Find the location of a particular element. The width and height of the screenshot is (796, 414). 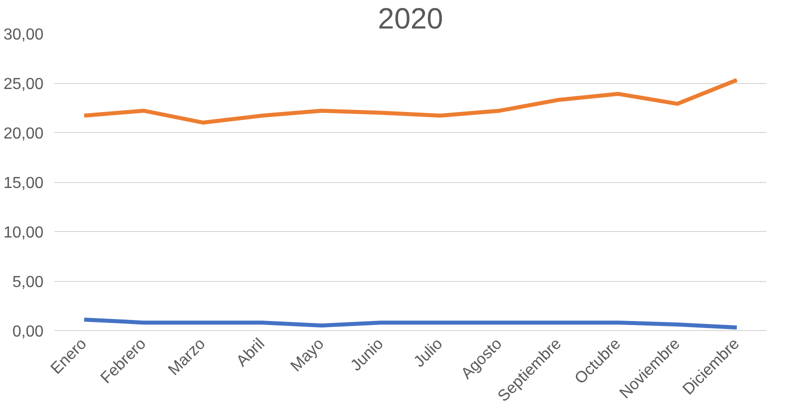

y-tick-label: 5,00 is located at coordinates (28, 282).